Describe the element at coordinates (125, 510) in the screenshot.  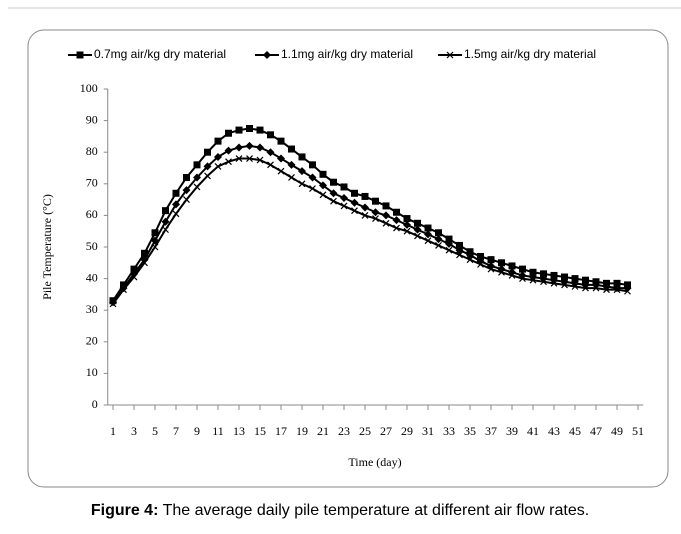
I see `figure-label: Figure 4:` at that location.